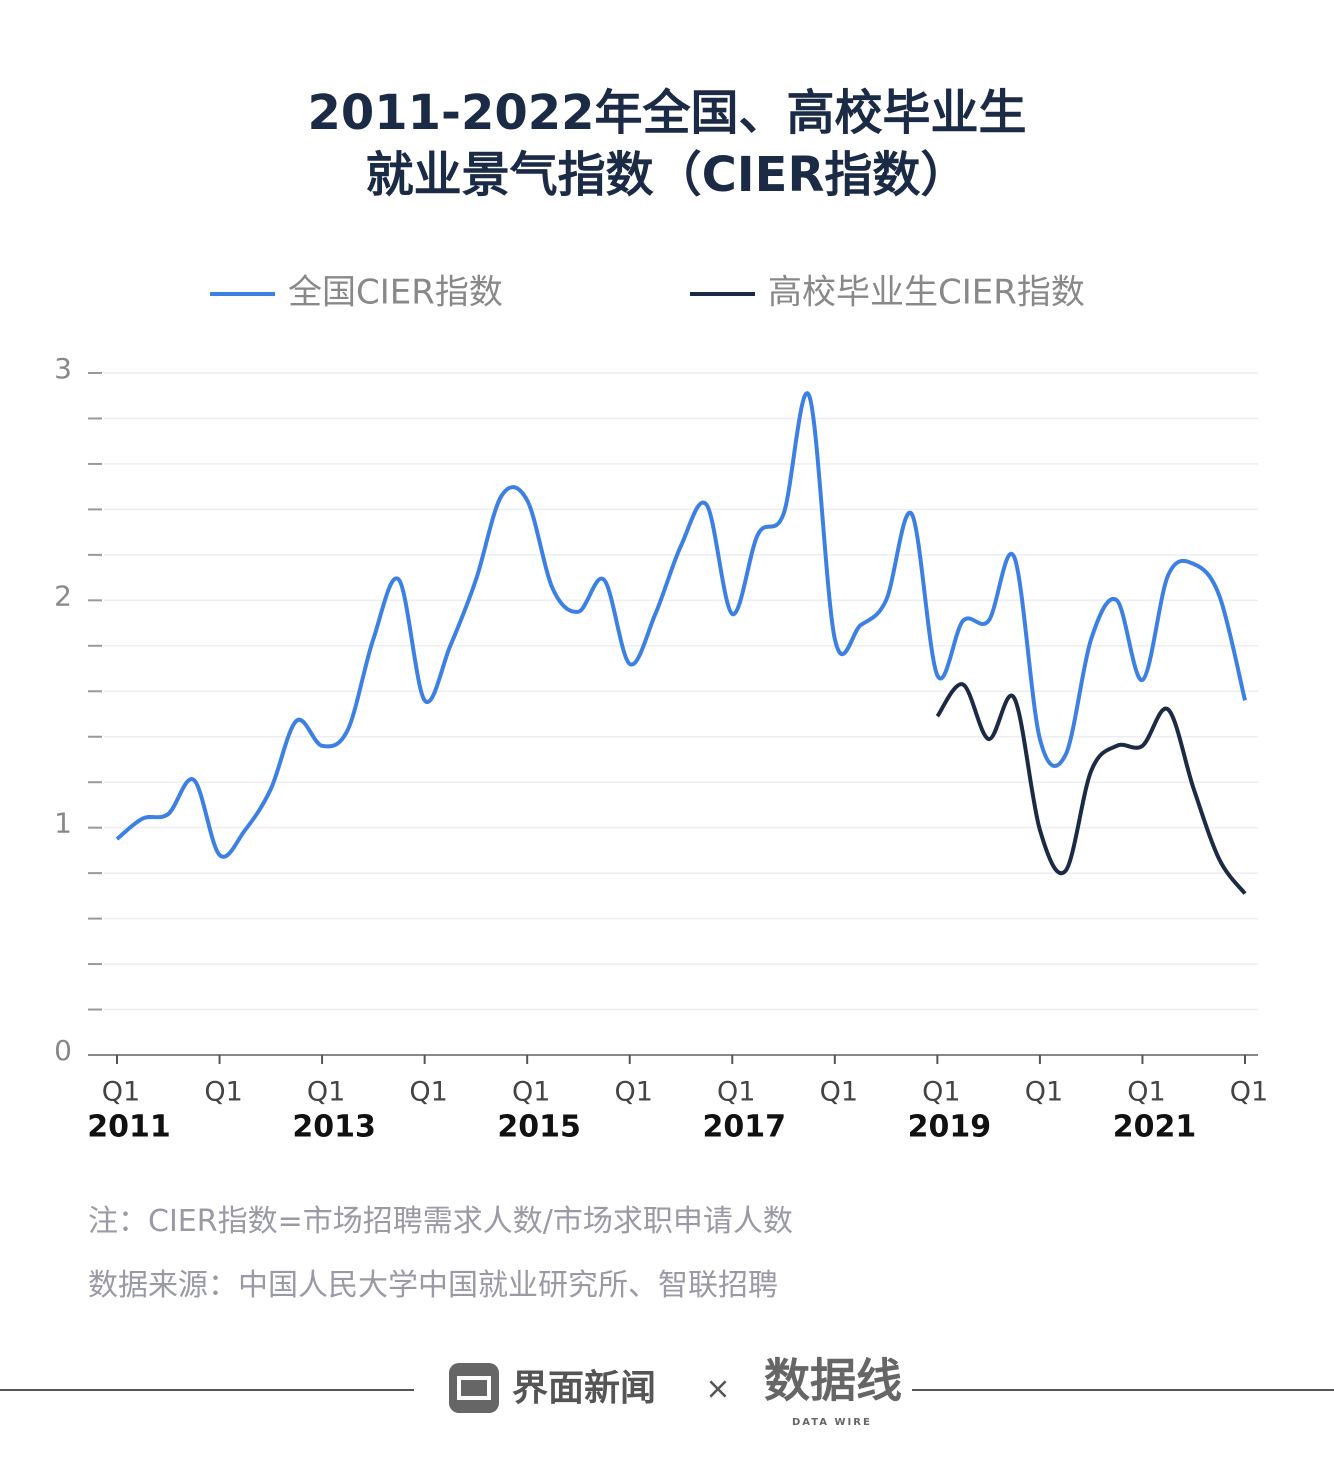 The width and height of the screenshot is (1334, 1479). I want to click on x-year-label: 2019, so click(950, 1127).